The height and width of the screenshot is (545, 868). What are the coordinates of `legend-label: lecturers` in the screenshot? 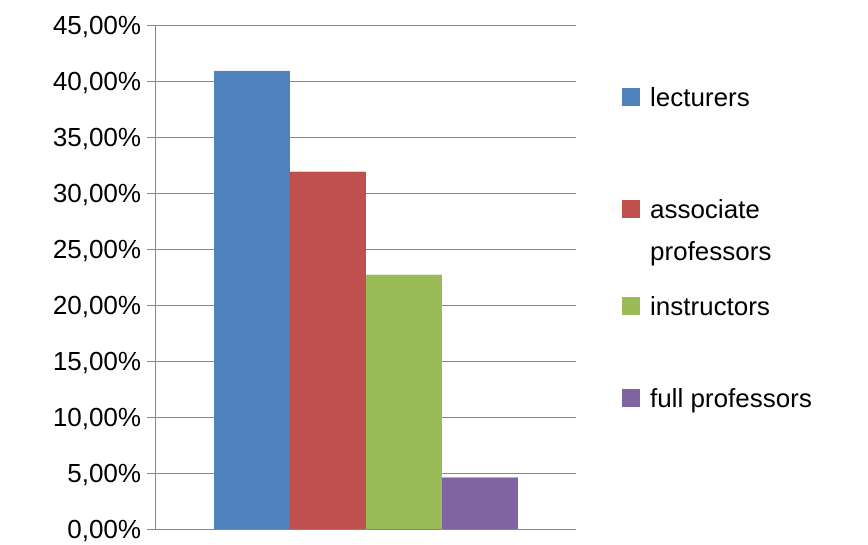 It's located at (700, 97).